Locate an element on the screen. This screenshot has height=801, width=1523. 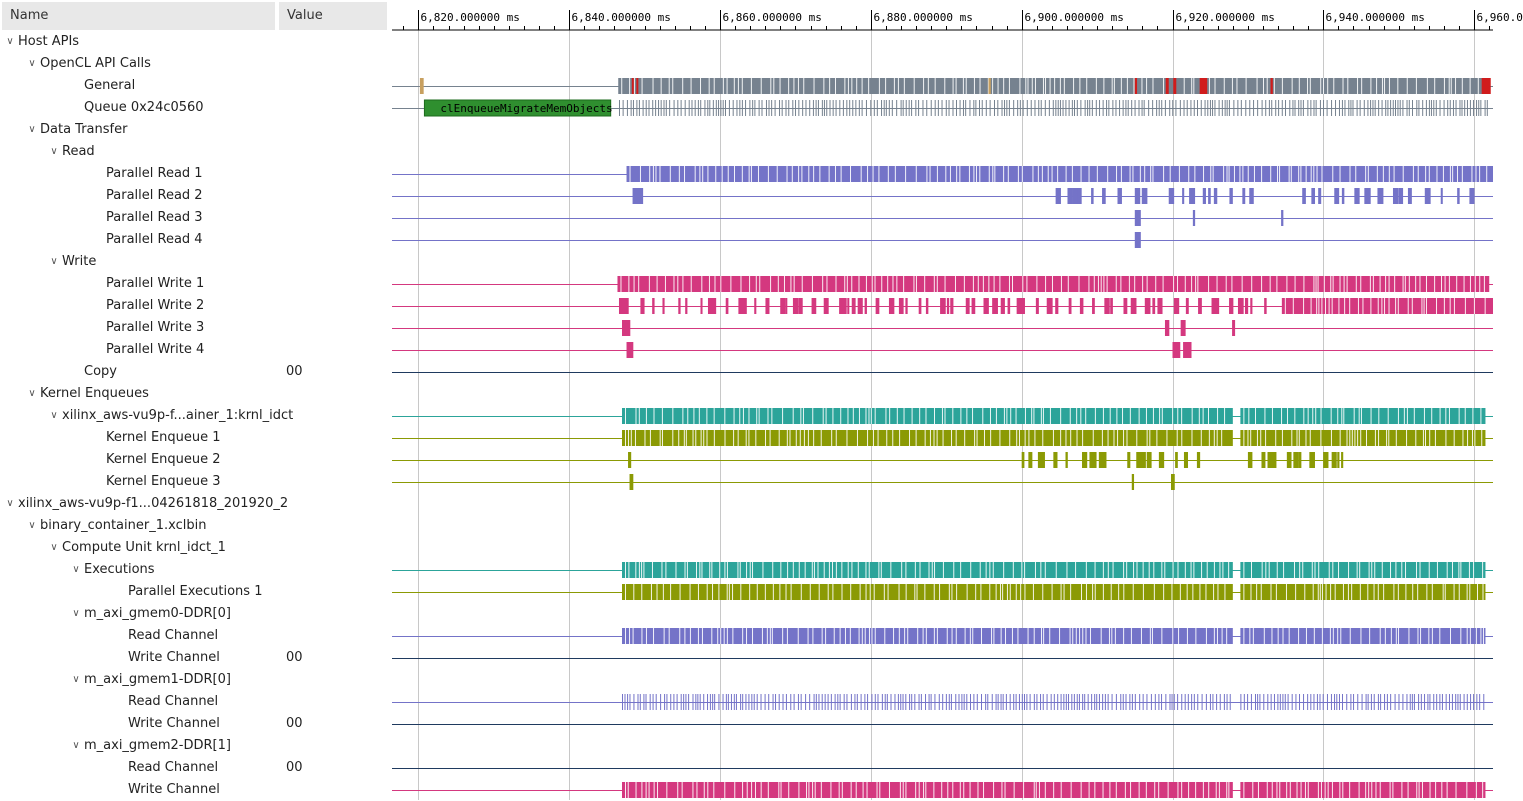
timeline-track is located at coordinates (942, 284).